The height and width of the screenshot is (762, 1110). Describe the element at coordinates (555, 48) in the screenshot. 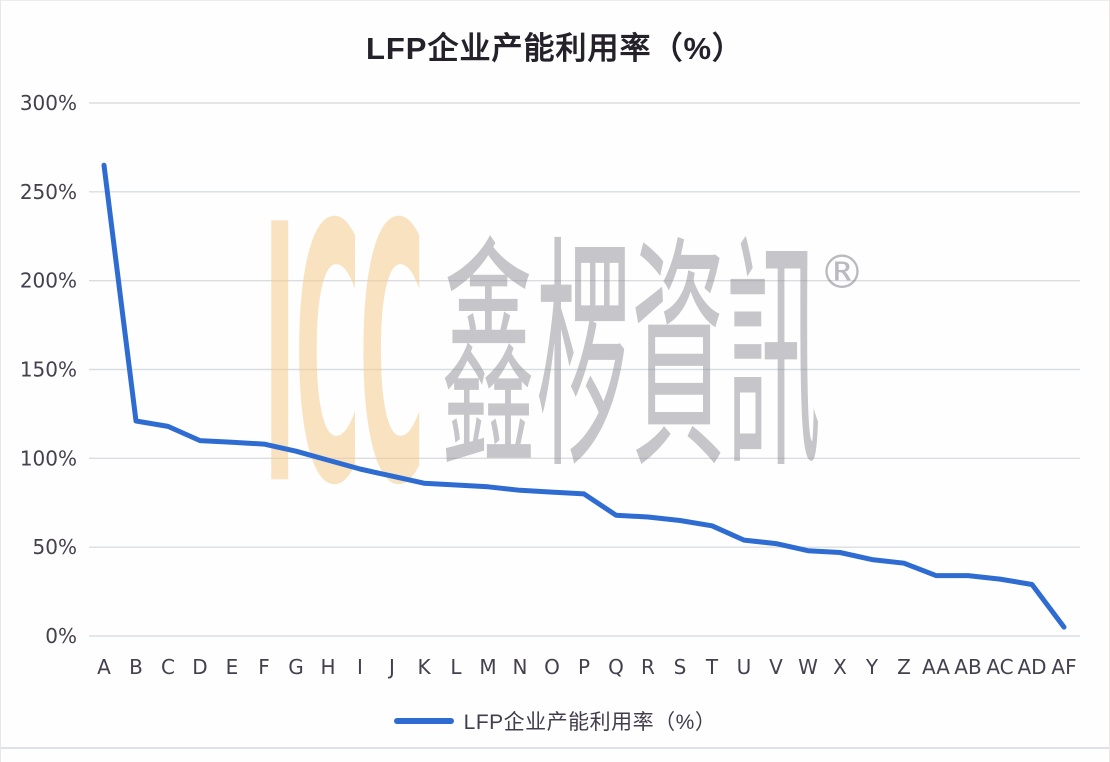

I see `chart-title: LFP企业产能利用率（%）` at that location.